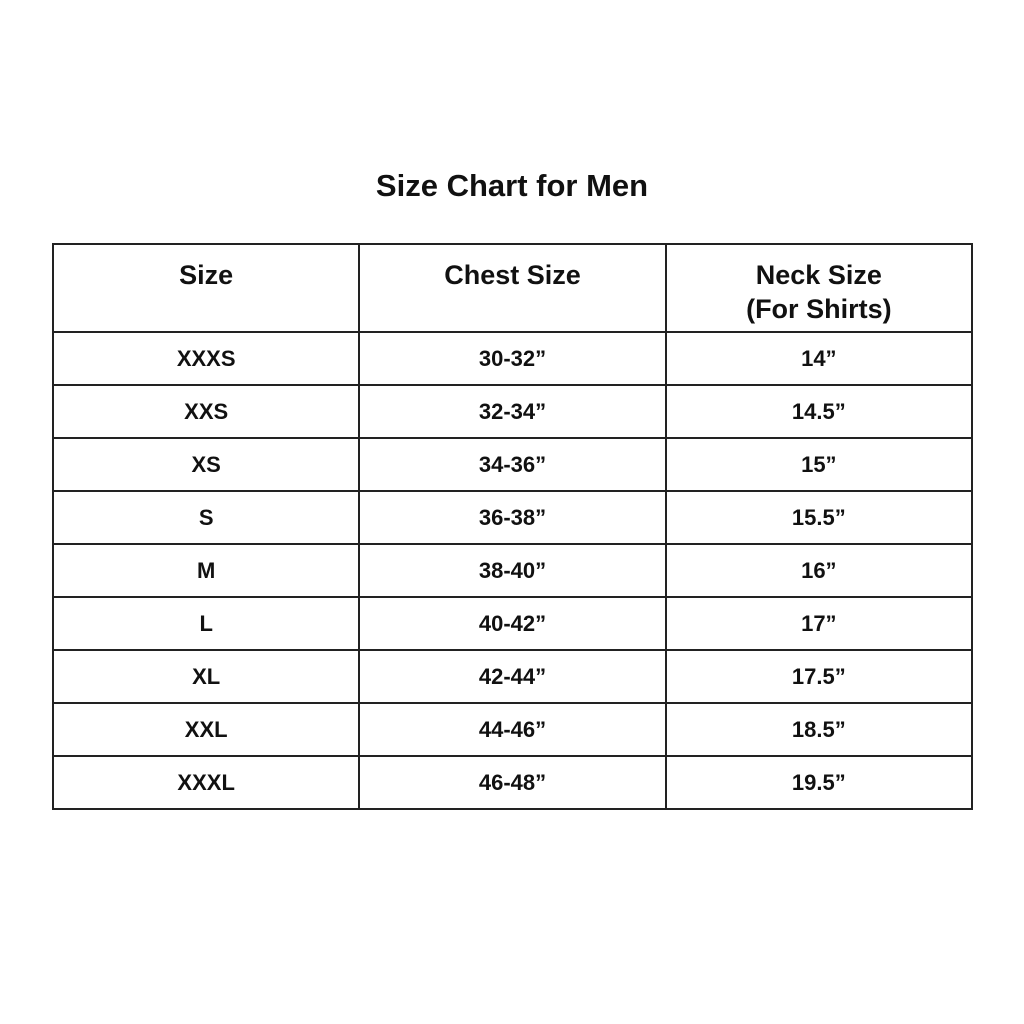 The width and height of the screenshot is (1024, 1024). I want to click on table-row: XXXL 46-48” 19.5”, so click(512, 782).